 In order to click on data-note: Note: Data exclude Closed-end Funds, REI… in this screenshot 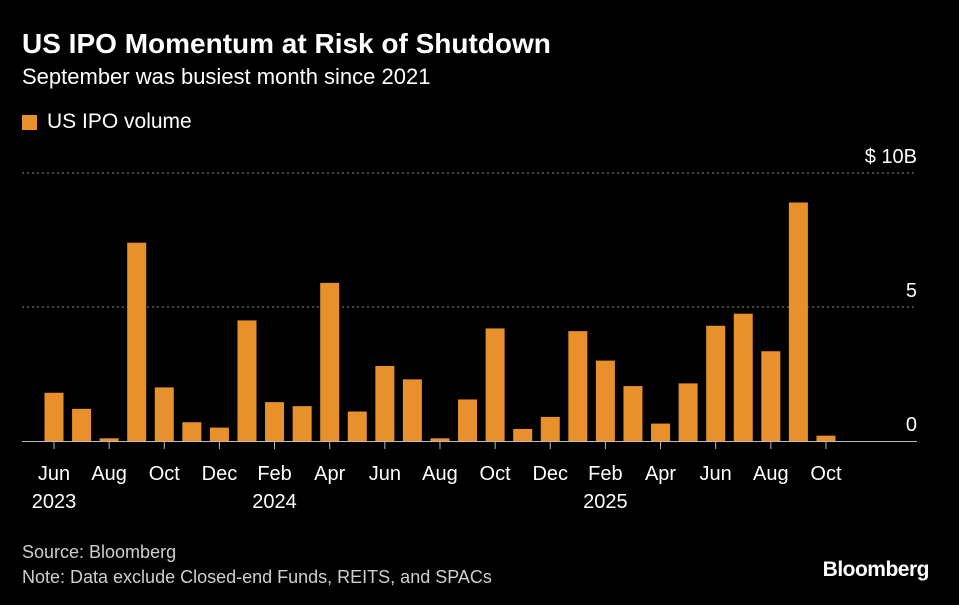, I will do `click(257, 577)`.